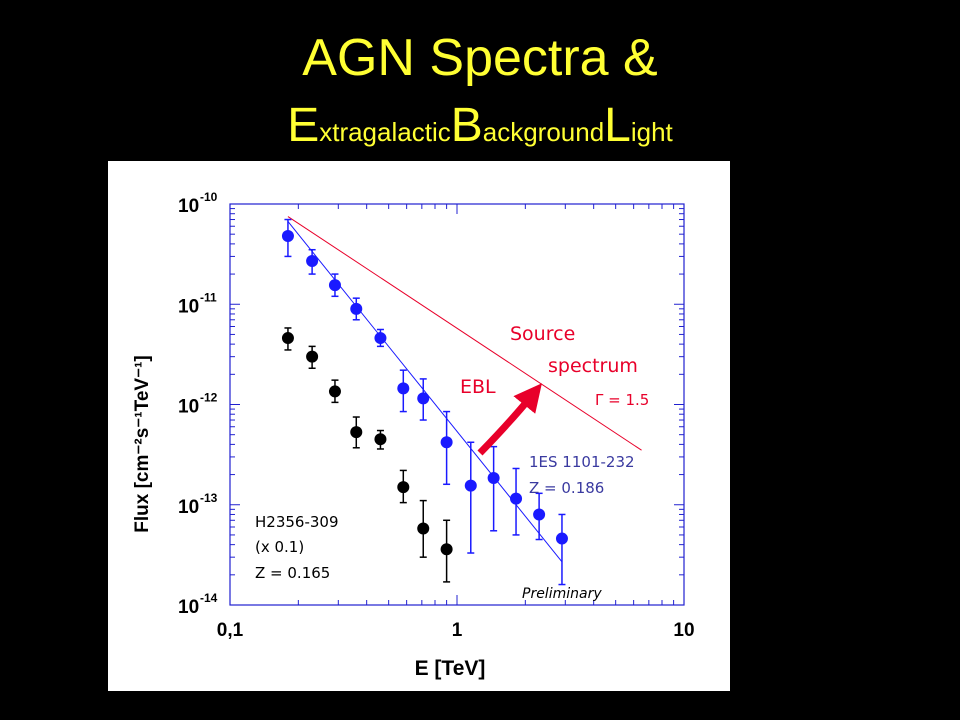 Image resolution: width=960 pixels, height=720 pixels. Describe the element at coordinates (209, 197) in the screenshot. I see `y-tick-exponent: -10` at that location.